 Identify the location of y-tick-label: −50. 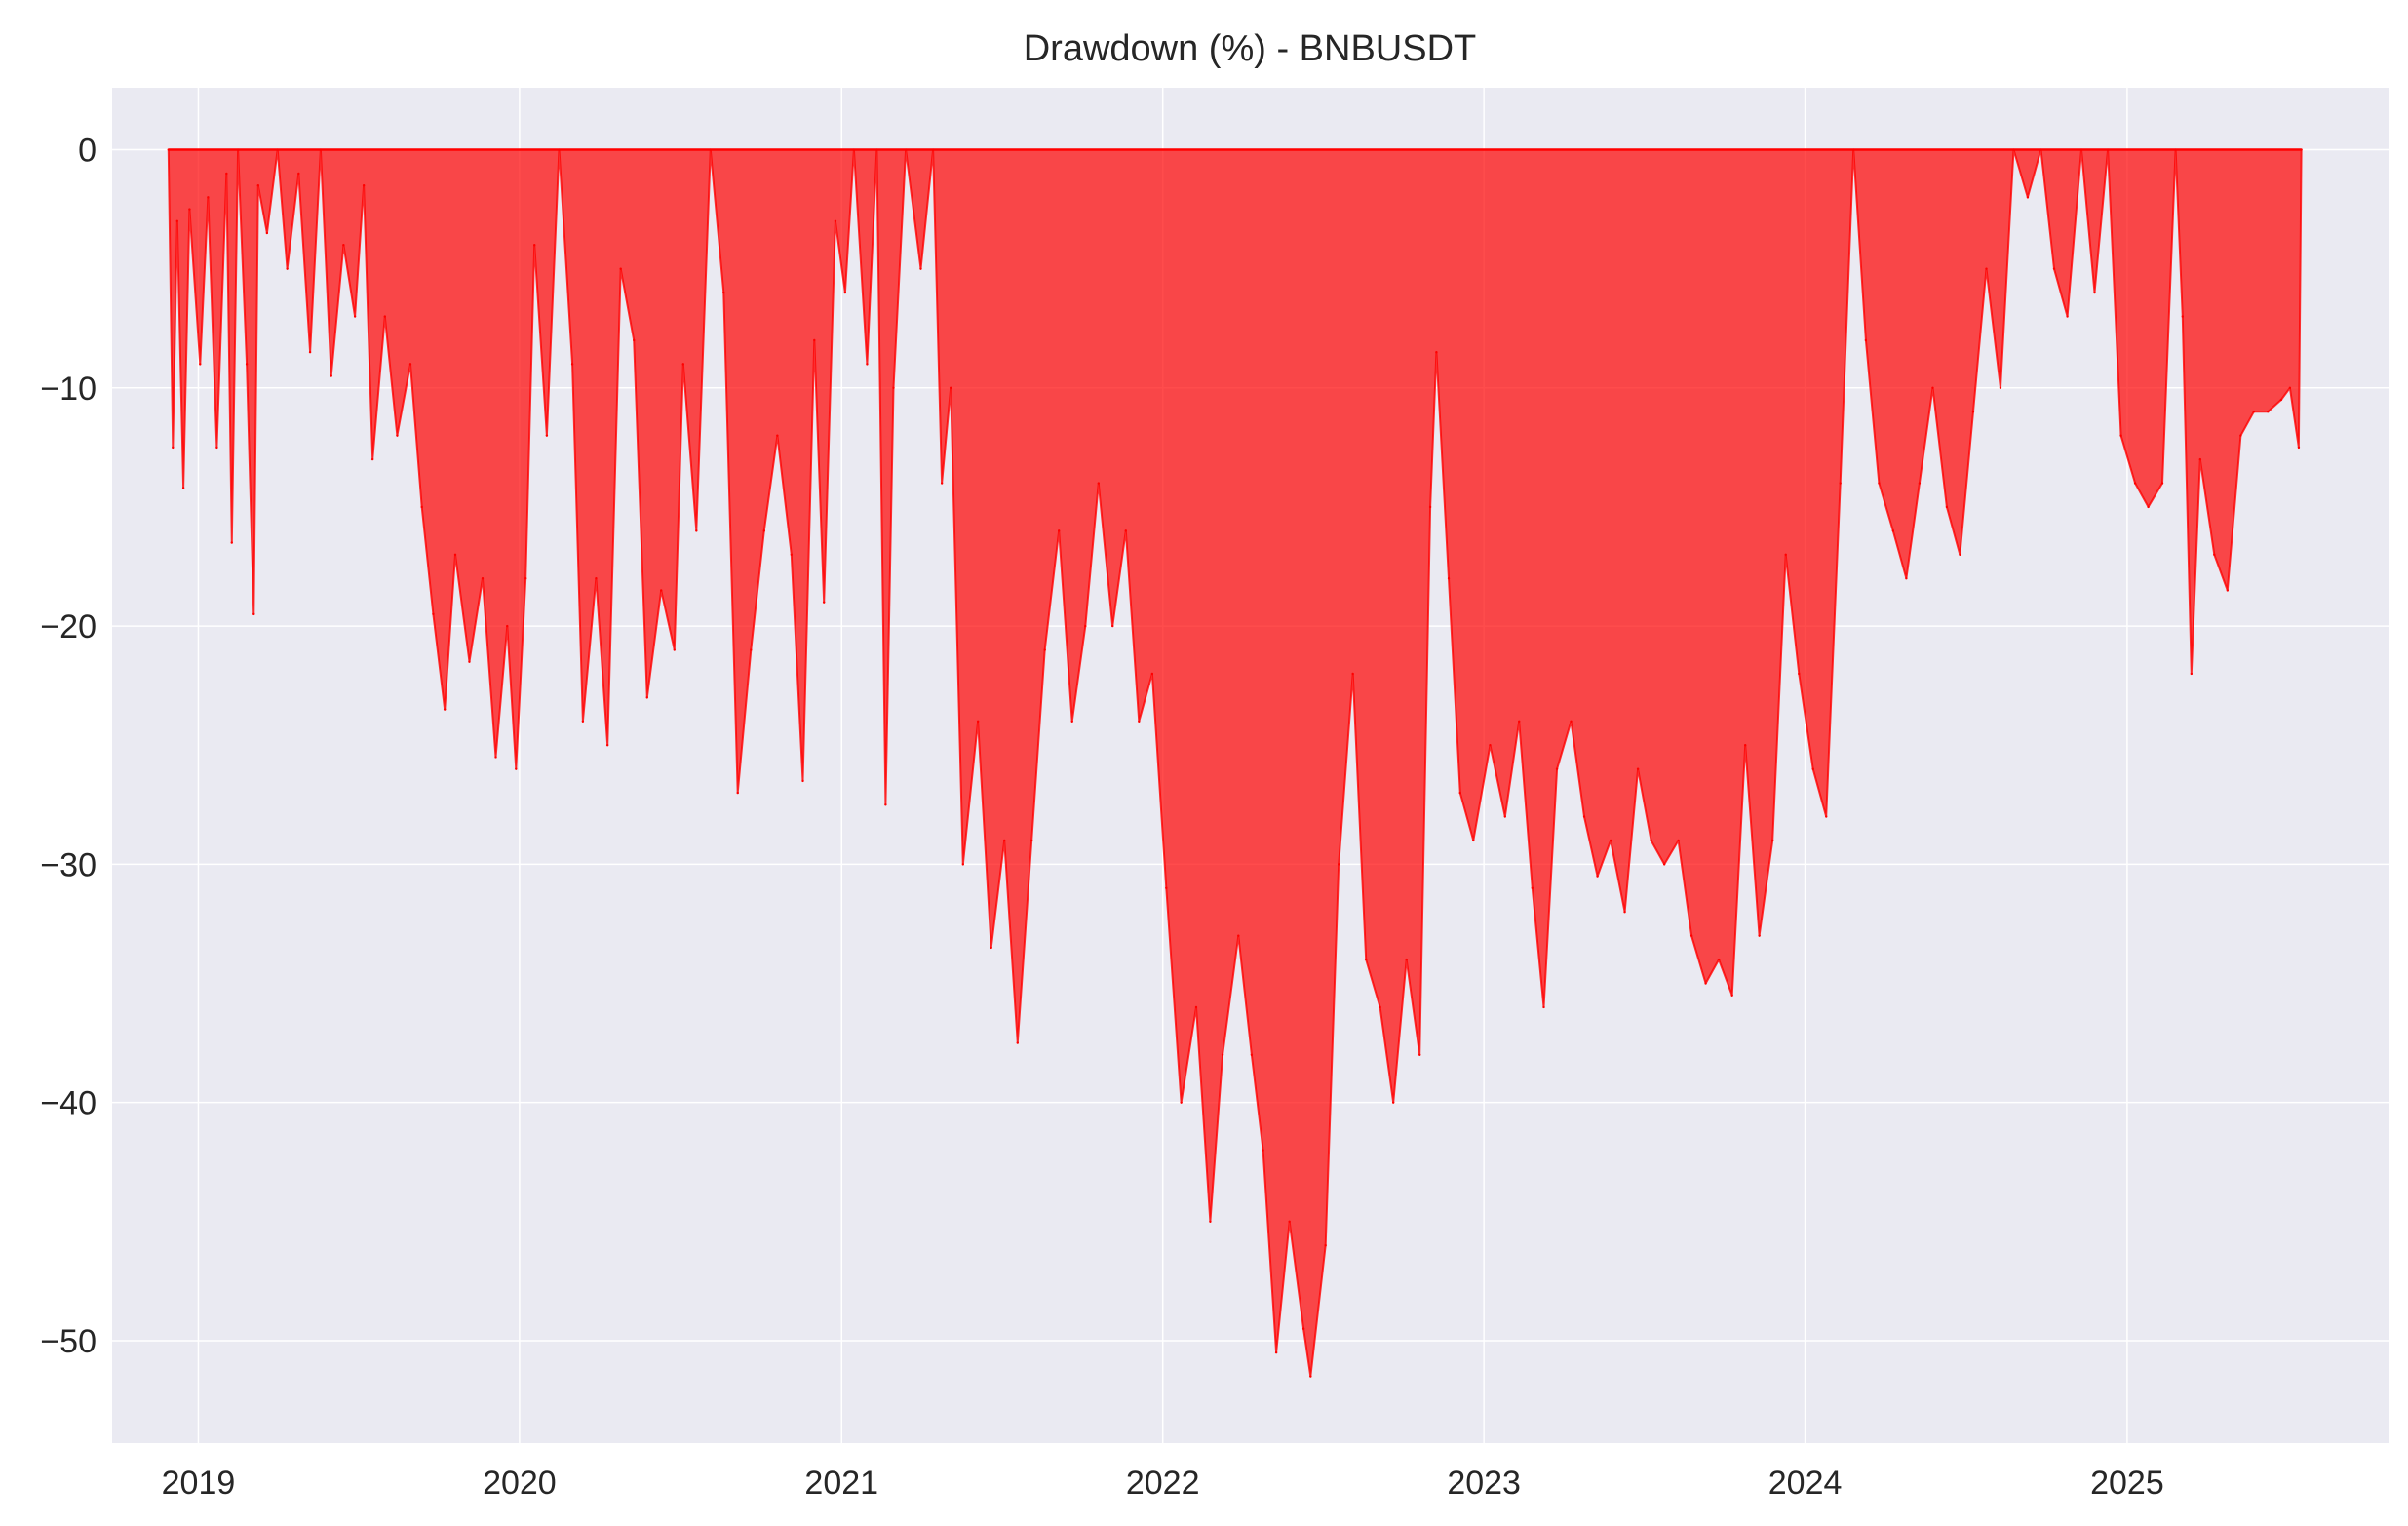
(68, 1341).